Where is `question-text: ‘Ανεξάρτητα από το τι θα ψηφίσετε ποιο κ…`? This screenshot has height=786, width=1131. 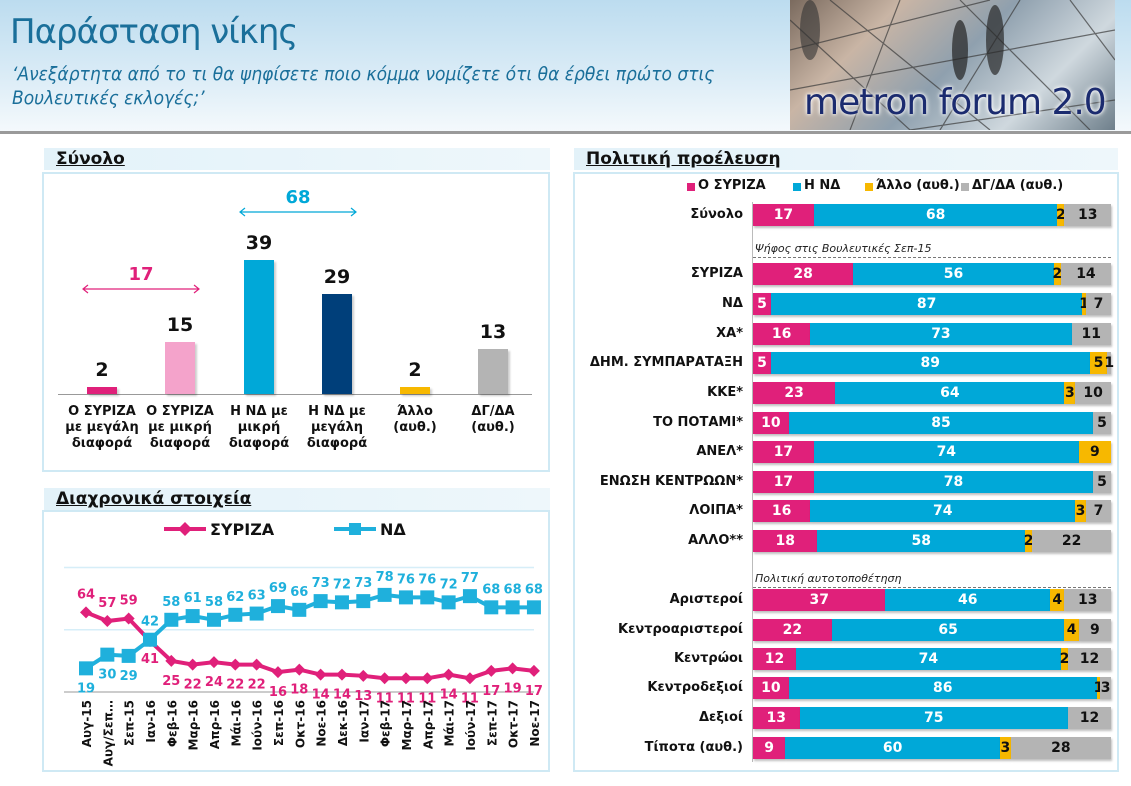
question-text: ‘Ανεξάρτητα από το τι θα ψηφίσετε ποιο κ… is located at coordinates (363, 86).